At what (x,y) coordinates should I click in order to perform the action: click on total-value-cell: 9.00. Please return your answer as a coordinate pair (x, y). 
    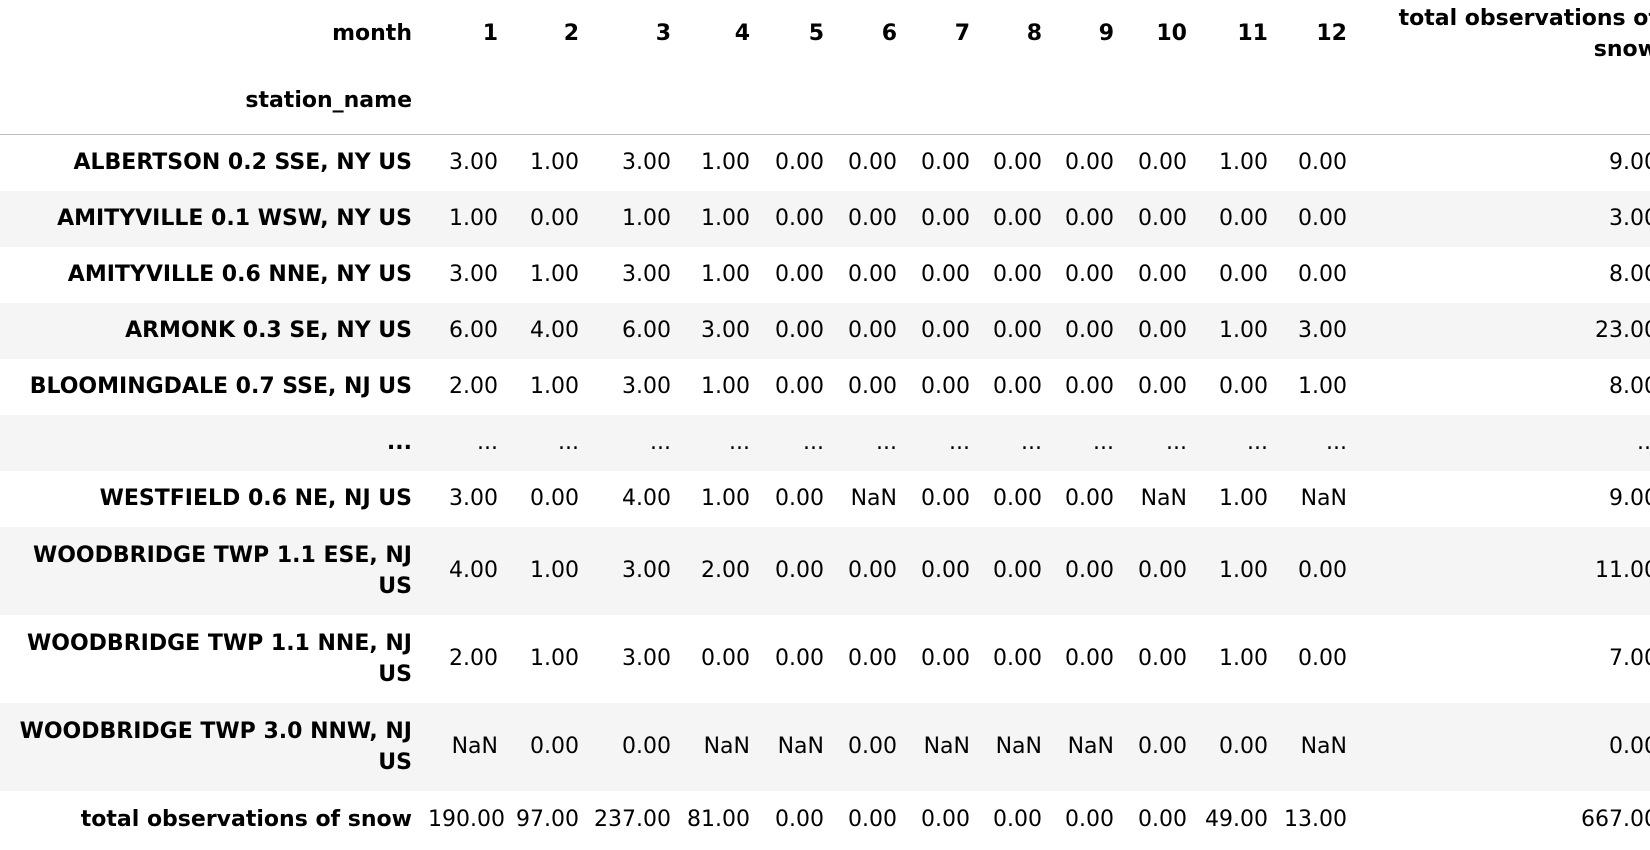
    Looking at the image, I should click on (1629, 498).